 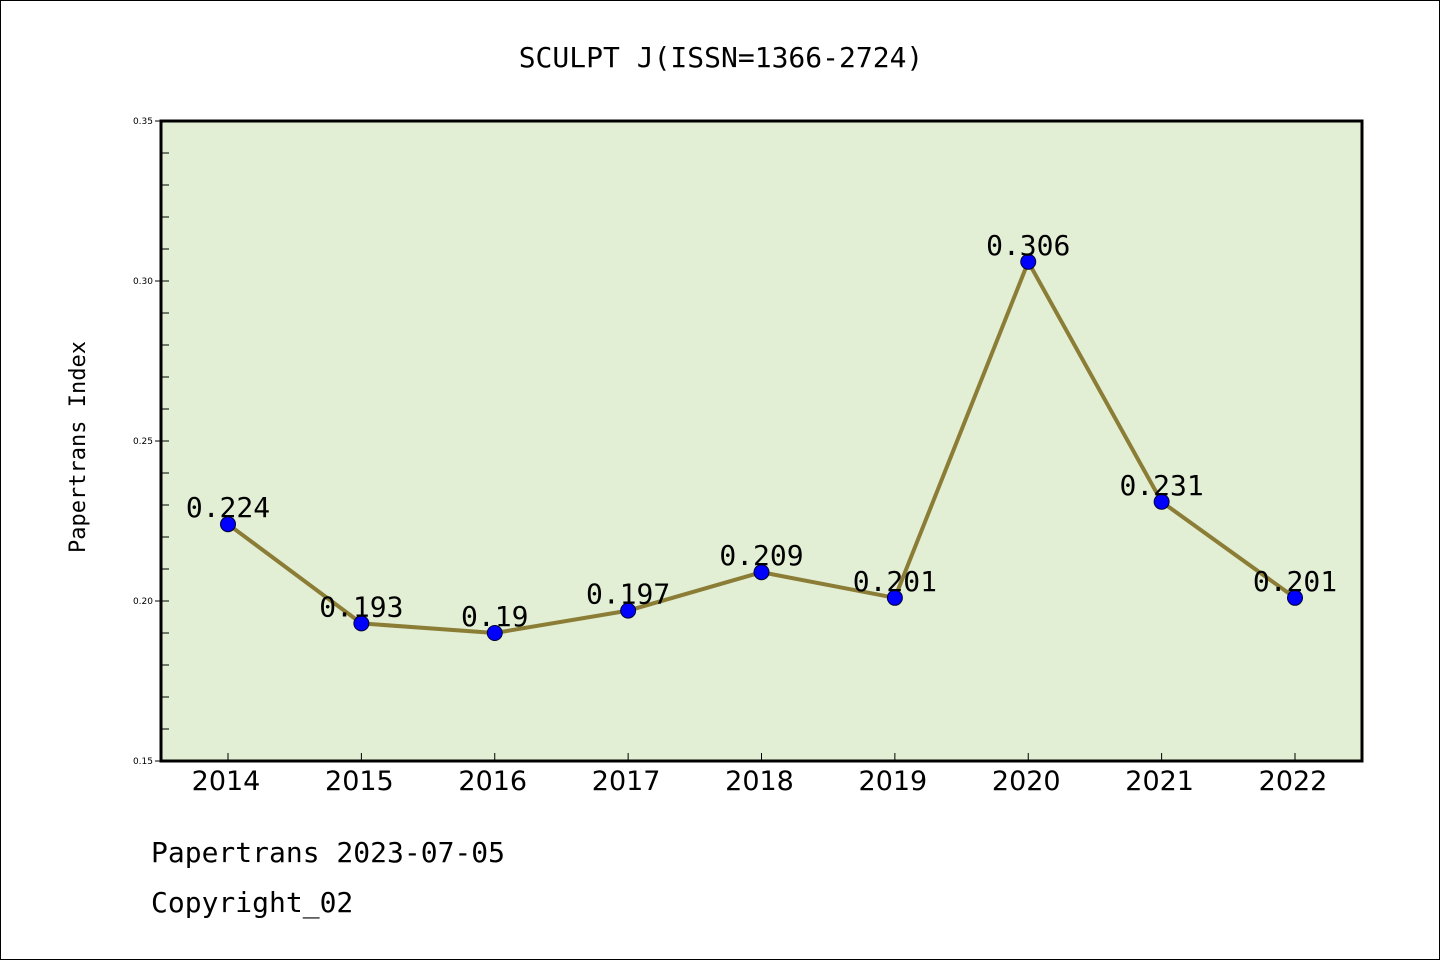 I want to click on y-axis-label: Papertrans Index, so click(x=78, y=447).